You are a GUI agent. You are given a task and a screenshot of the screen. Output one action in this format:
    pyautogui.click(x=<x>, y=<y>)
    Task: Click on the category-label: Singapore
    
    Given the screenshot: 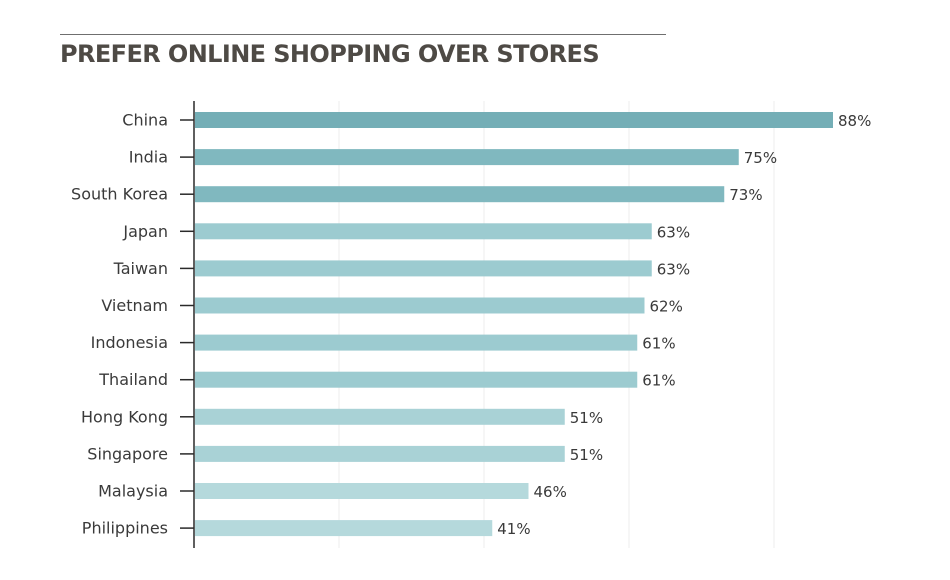 What is the action you would take?
    pyautogui.click(x=127, y=453)
    